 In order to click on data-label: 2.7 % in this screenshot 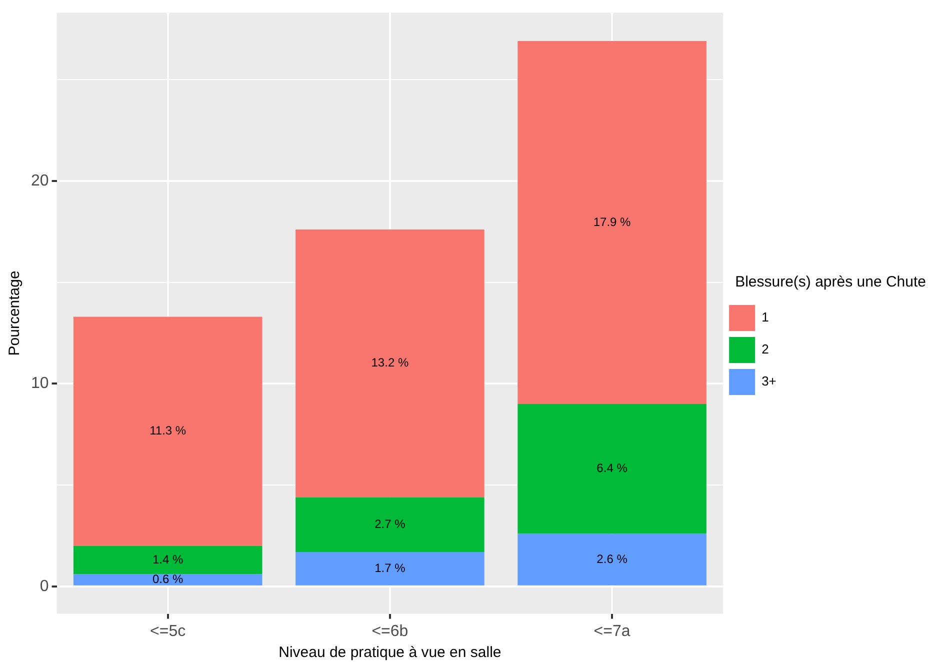, I will do `click(390, 523)`.